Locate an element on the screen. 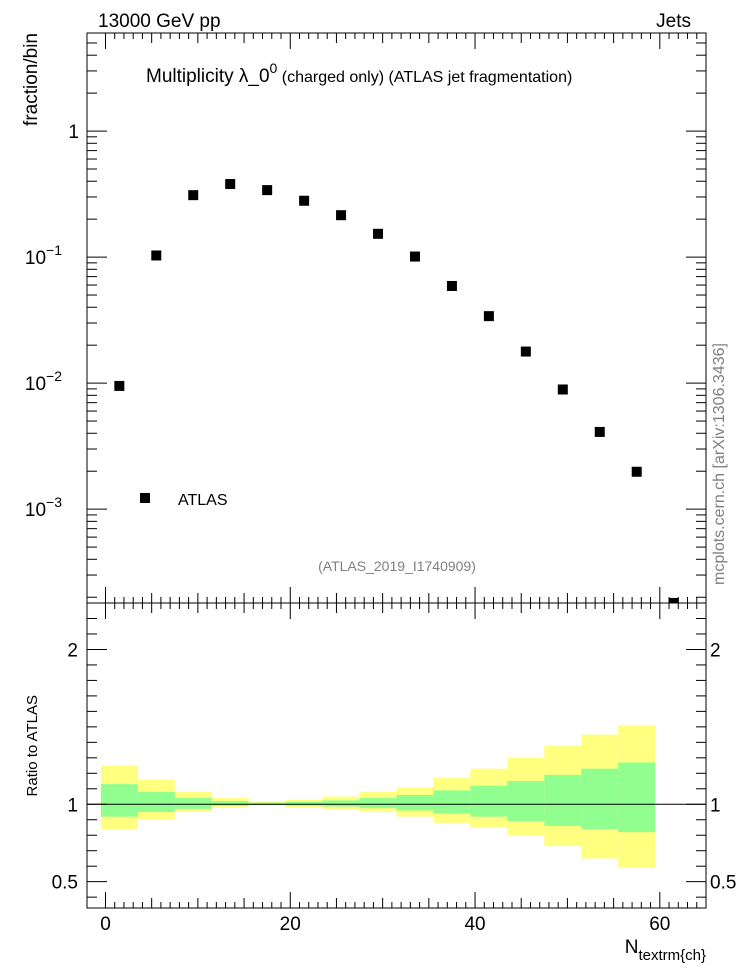  ratio-y-tick-label-right: 1 is located at coordinates (715, 805).